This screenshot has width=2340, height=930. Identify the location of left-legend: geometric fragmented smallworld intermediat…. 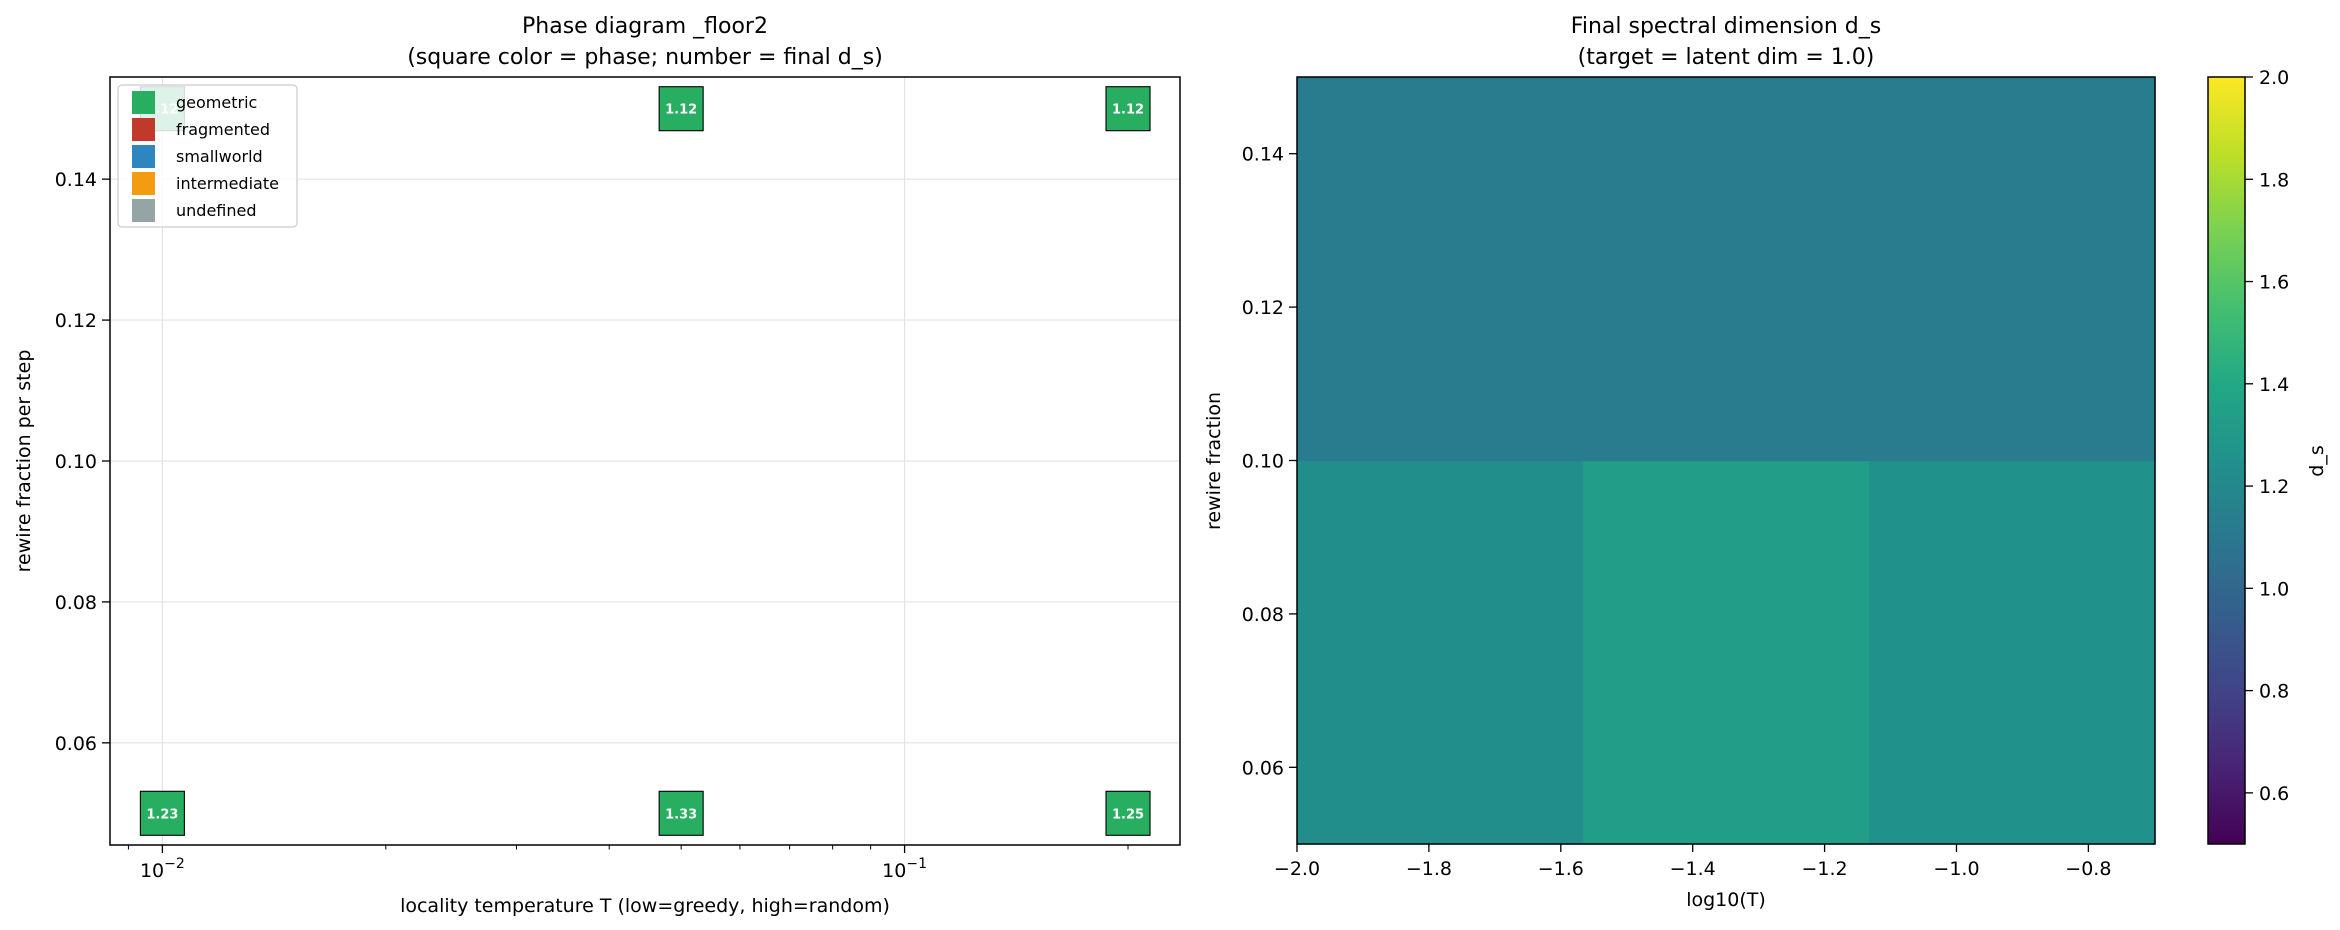
(207, 156).